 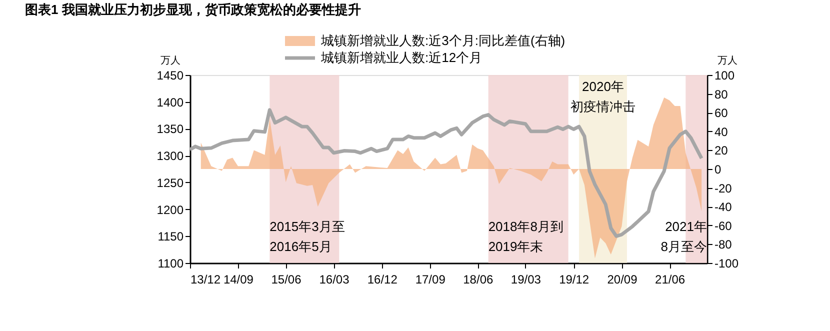 I want to click on y-tick-label: 1250, so click(x=170, y=183).